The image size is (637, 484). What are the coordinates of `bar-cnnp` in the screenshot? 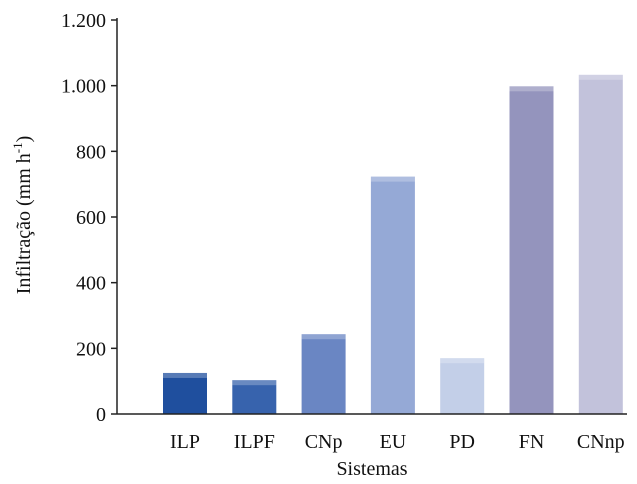 It's located at (600, 244).